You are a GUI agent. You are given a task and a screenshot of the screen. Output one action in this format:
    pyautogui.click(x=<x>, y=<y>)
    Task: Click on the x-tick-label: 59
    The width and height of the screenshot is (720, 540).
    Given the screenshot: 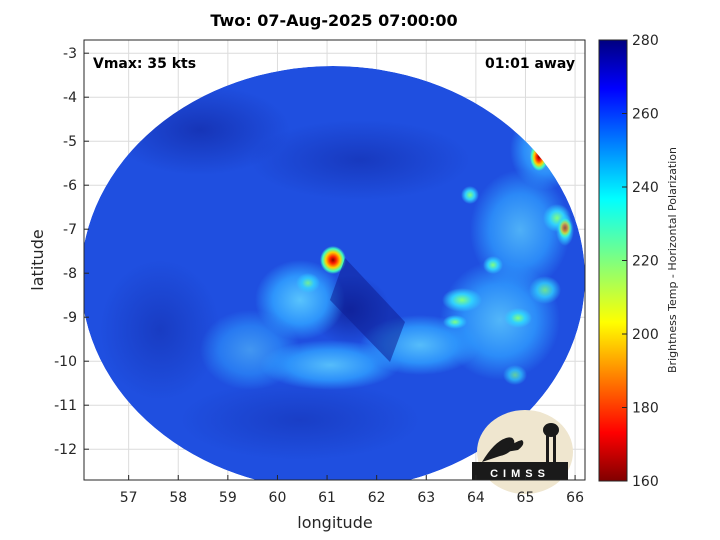 What is the action you would take?
    pyautogui.click(x=228, y=498)
    